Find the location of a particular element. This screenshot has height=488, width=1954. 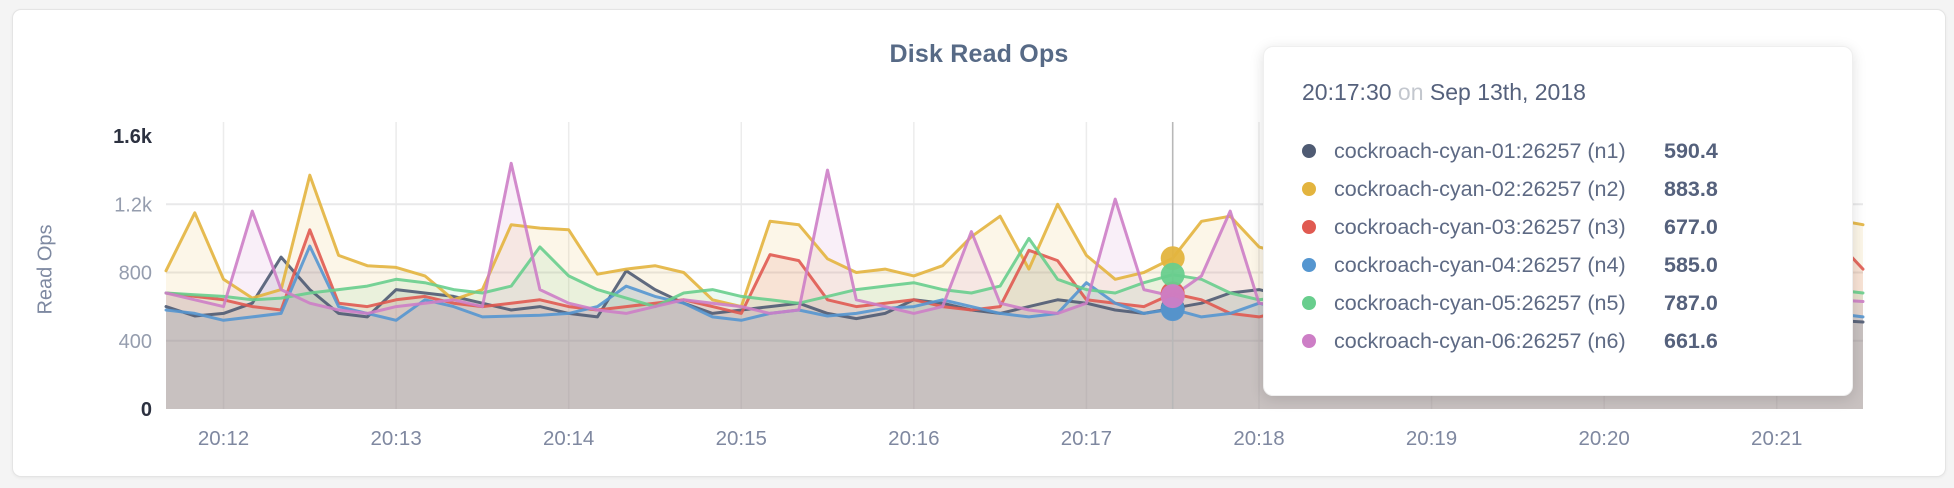

series-value: 585.0 is located at coordinates (1691, 264).